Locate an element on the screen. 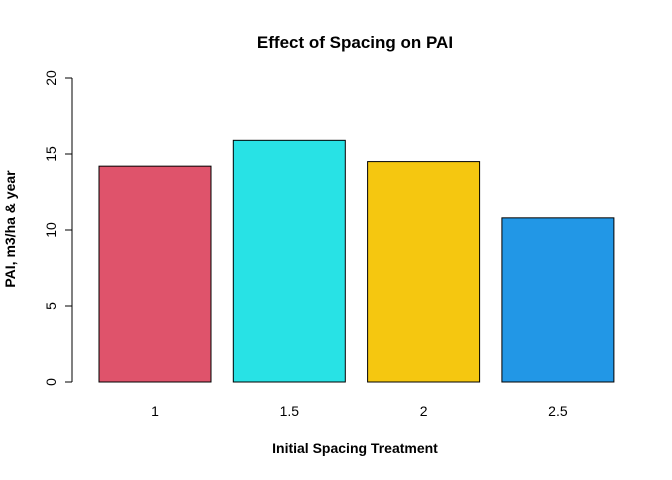 The image size is (672, 480). x-tick-labels: 1 1.5 2 2.5 is located at coordinates (359, 411).